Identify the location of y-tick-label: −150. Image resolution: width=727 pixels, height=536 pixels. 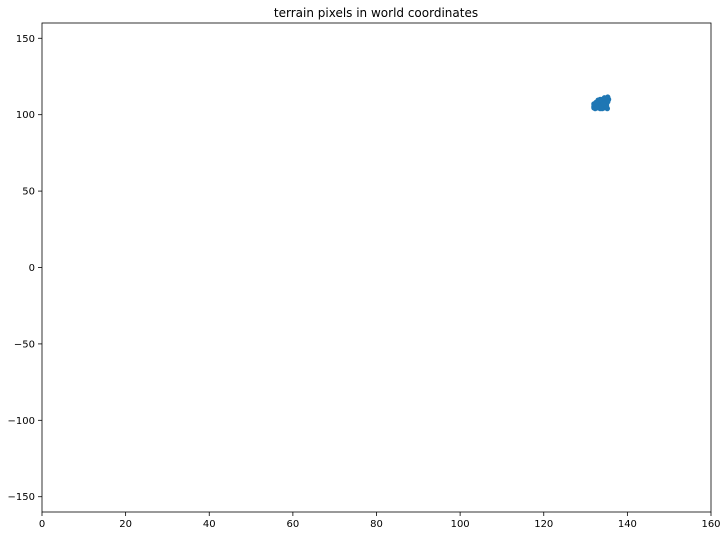
(21, 497).